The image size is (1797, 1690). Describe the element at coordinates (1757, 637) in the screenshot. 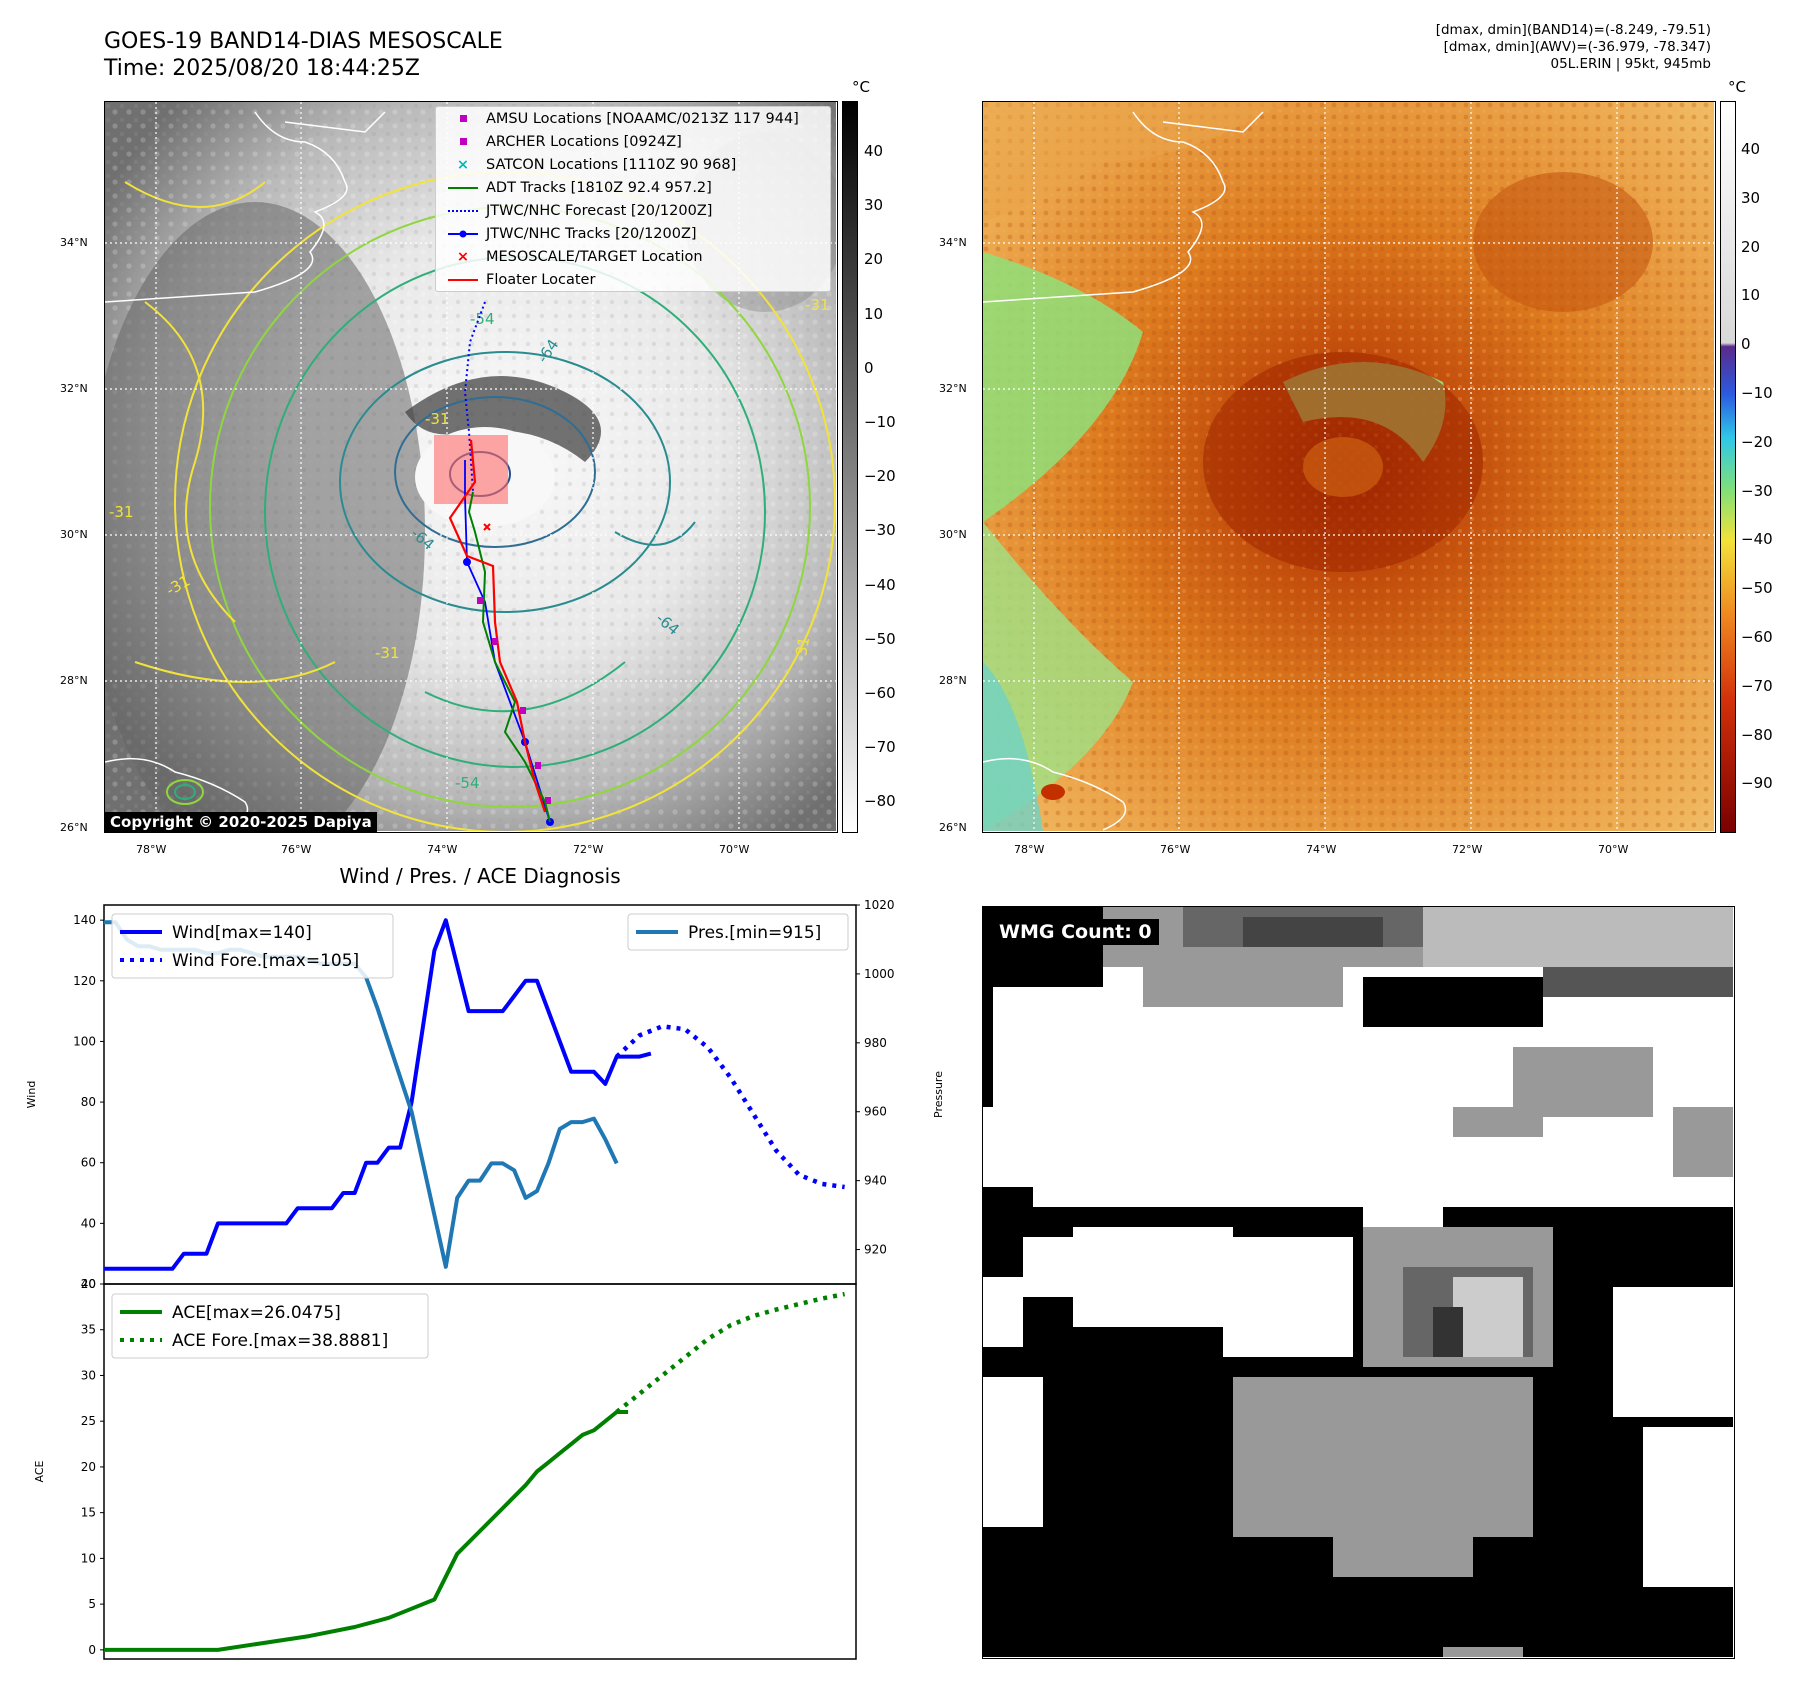

I see `colorbar-tick-label: −60` at that location.